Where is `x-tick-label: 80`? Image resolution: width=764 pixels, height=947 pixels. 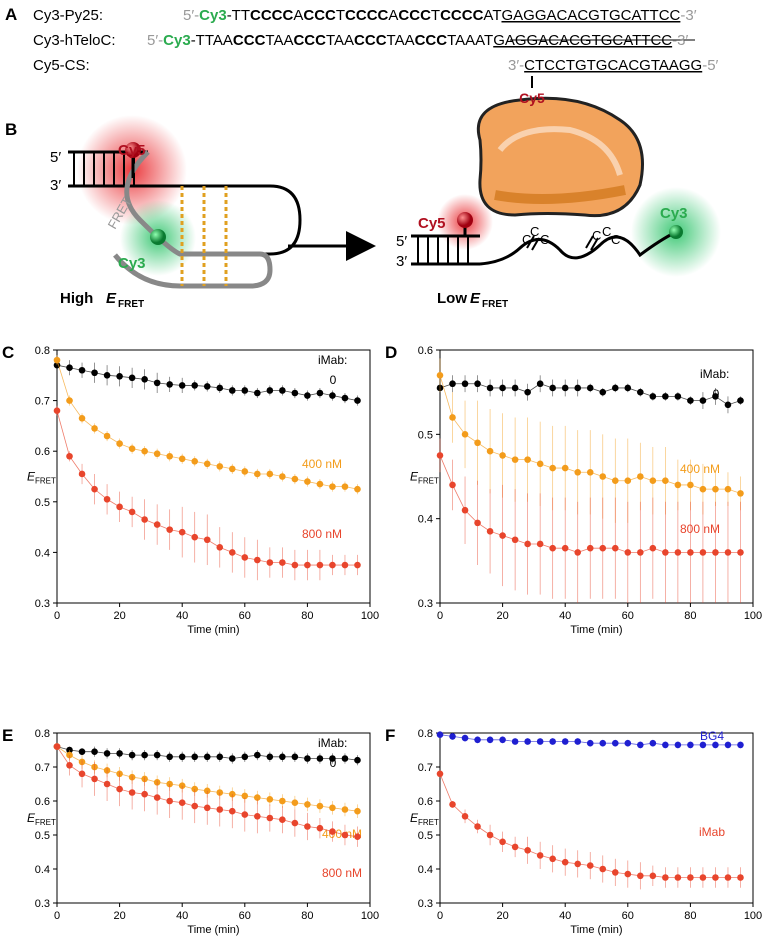 x-tick-label: 80 is located at coordinates (690, 616).